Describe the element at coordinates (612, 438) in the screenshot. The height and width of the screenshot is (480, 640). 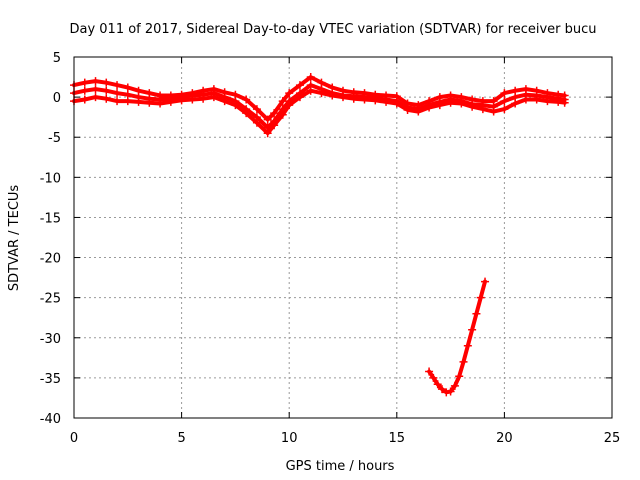
I see `x-tick-label-25: 25` at that location.